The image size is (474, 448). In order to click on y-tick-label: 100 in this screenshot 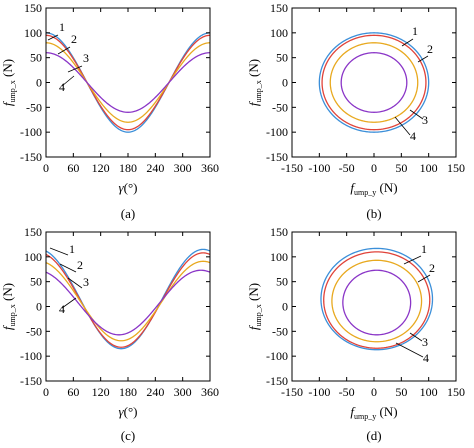, I will do `click(279, 257)`.